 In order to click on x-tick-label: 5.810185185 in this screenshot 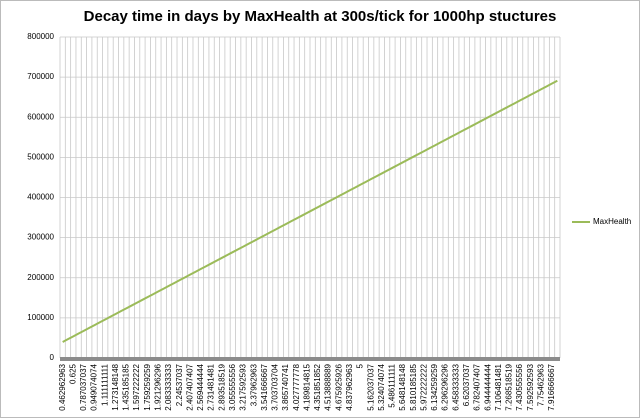, I will do `click(413, 386)`.